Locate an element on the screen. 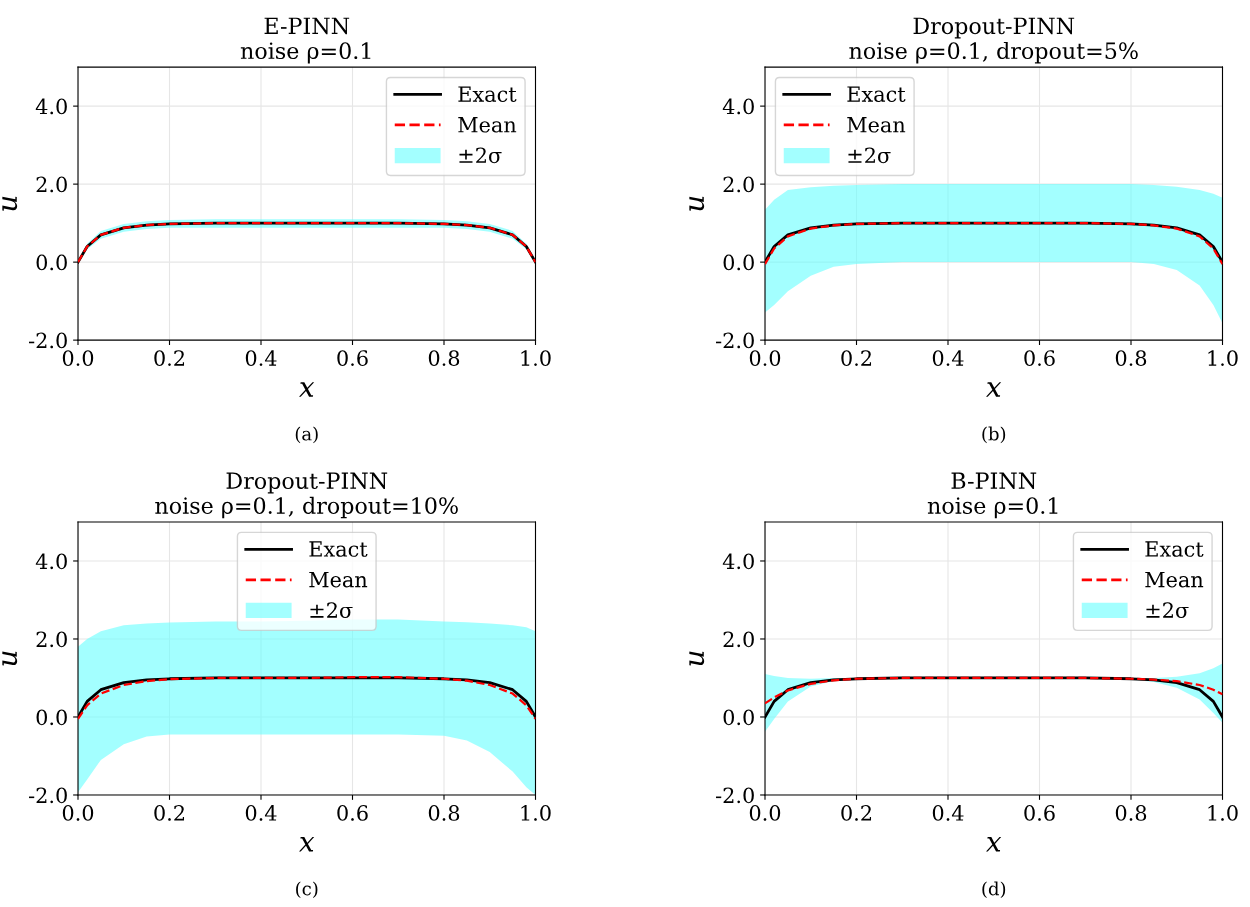 Image resolution: width=1250 pixels, height=907 pixels. text: (c) is located at coordinates (307, 890).